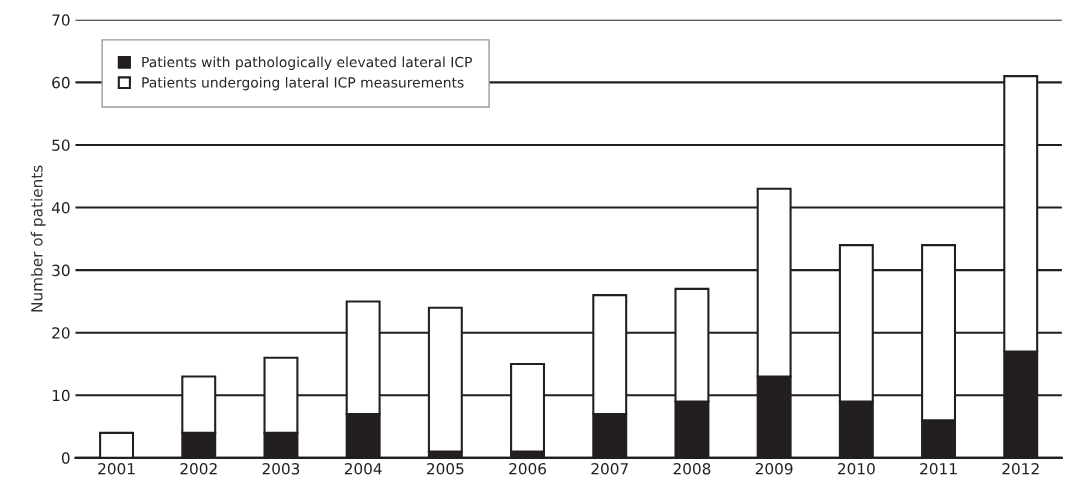 Image resolution: width=1078 pixels, height=495 pixels. Describe the element at coordinates (198, 469) in the screenshot. I see `x-tick-label: 2002` at that location.